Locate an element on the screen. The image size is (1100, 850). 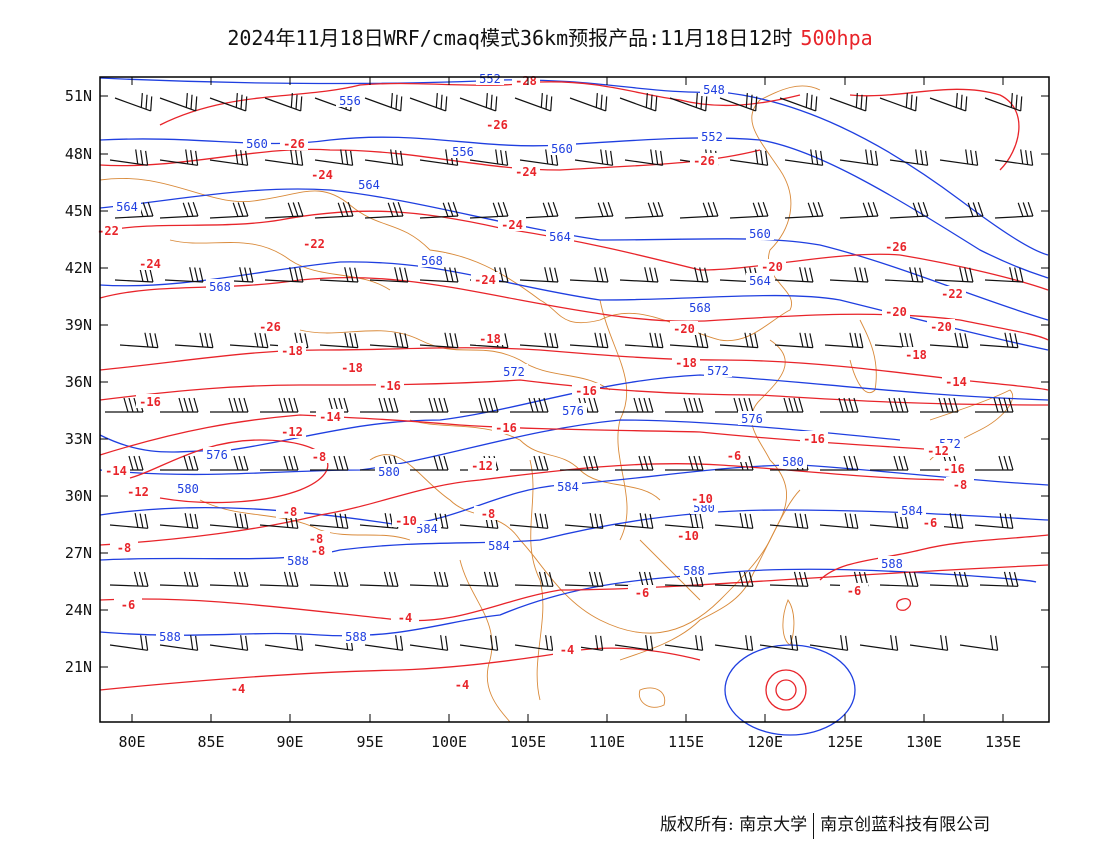
height-label: 588 is located at coordinates (356, 637).